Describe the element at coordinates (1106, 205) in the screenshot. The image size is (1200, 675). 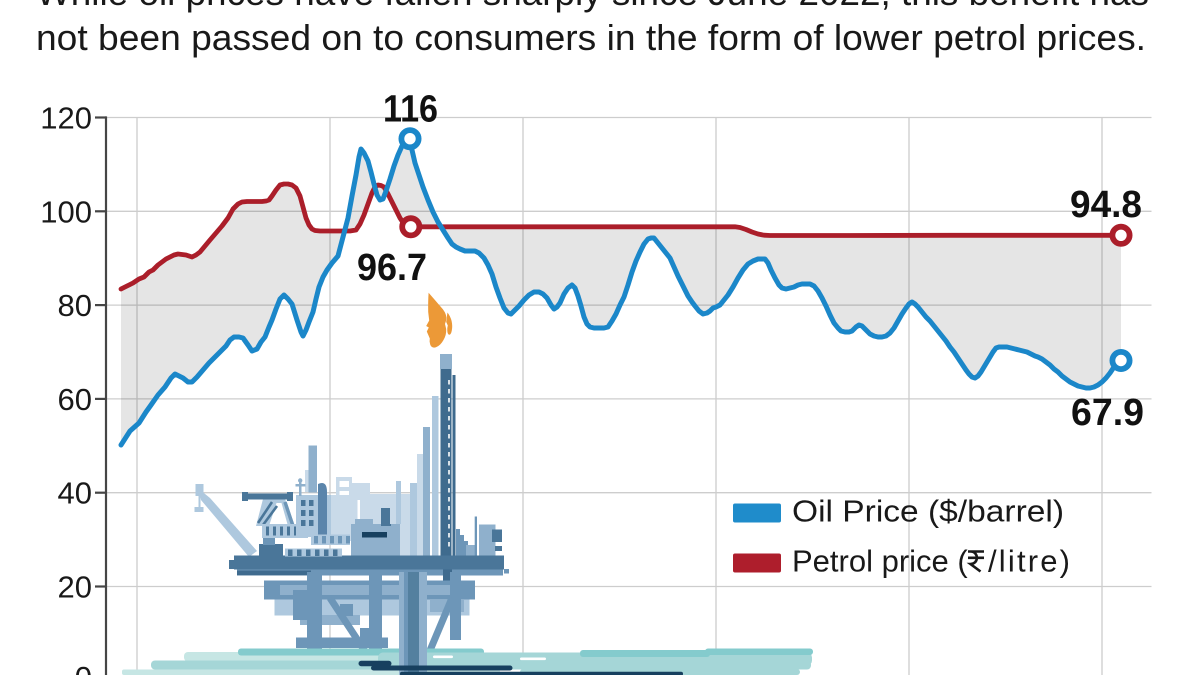
I see `svg-text: 94.8` at that location.